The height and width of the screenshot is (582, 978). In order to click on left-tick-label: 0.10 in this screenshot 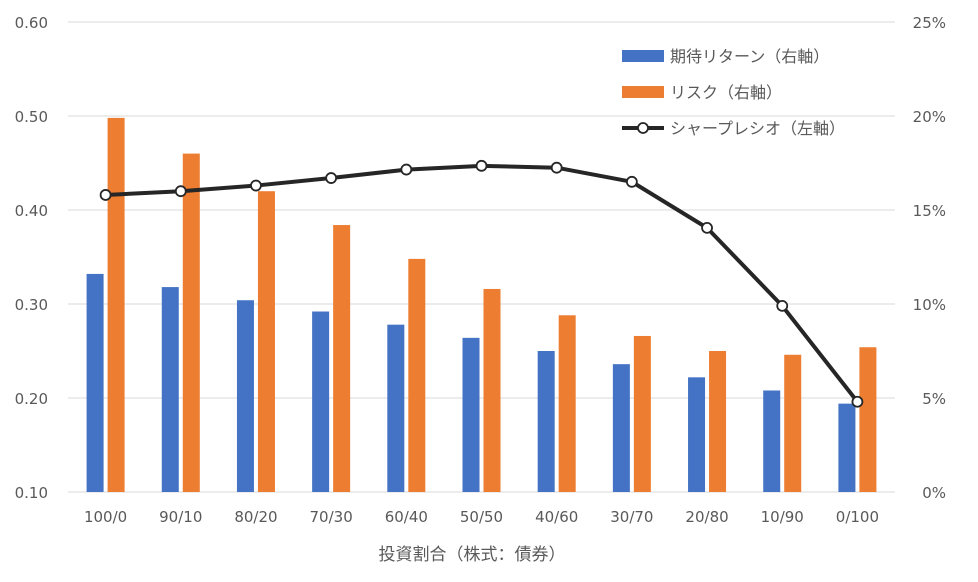, I will do `click(31, 493)`.